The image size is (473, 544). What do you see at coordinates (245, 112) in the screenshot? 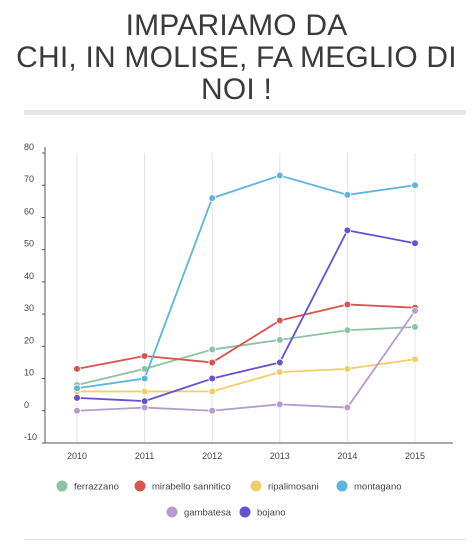
I see `title-divider` at bounding box center [245, 112].